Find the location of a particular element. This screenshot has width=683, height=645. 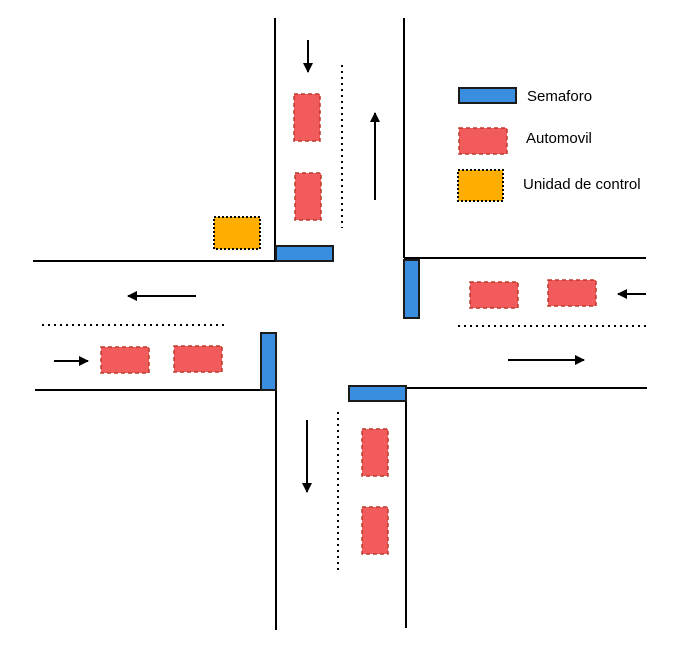

legend-control-unit-icon is located at coordinates (480, 185).